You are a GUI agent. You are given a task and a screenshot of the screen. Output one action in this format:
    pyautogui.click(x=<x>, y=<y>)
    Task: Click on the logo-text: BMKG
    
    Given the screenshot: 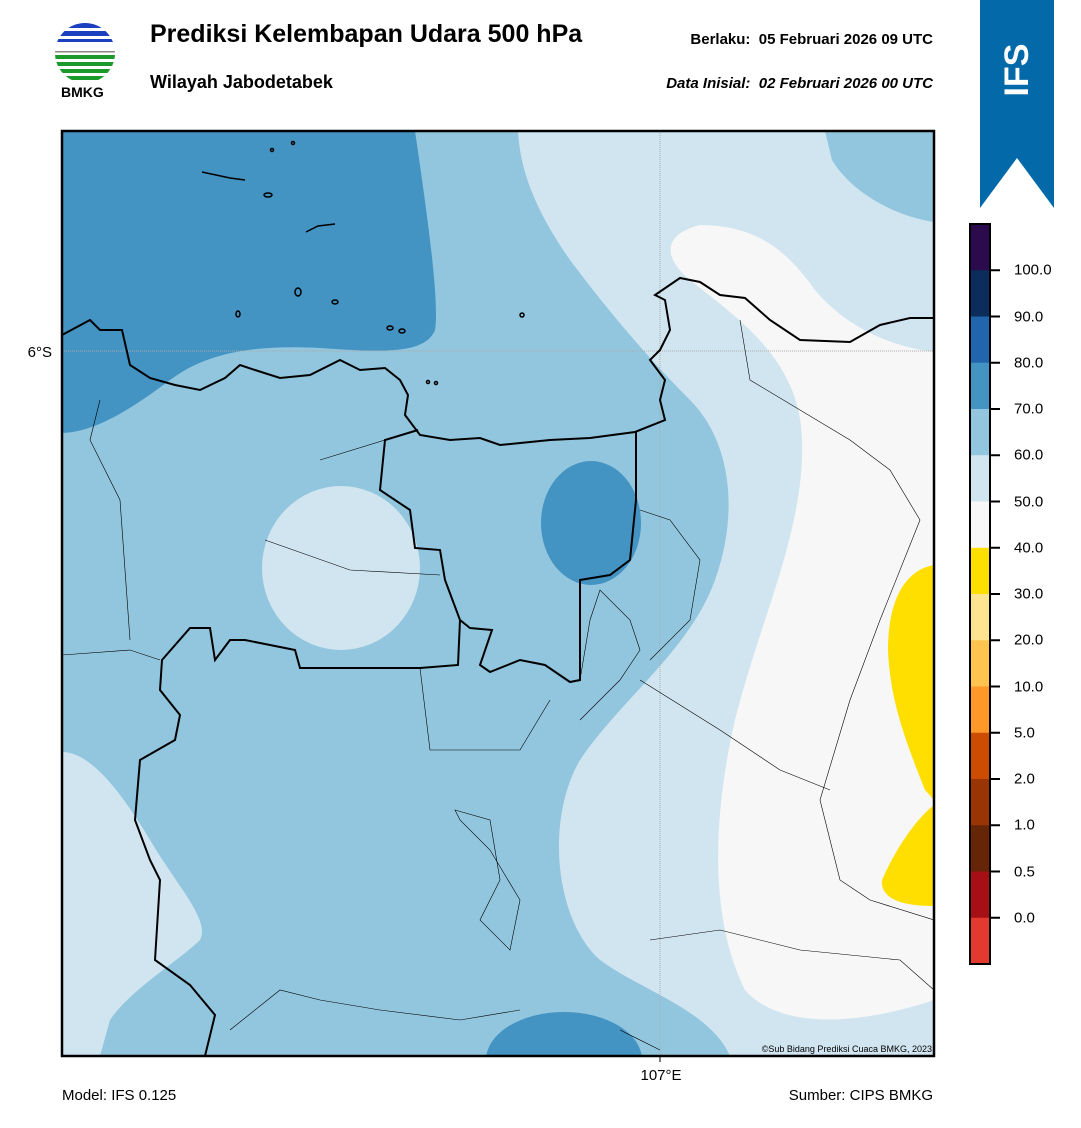 What is the action you would take?
    pyautogui.click(x=82, y=92)
    